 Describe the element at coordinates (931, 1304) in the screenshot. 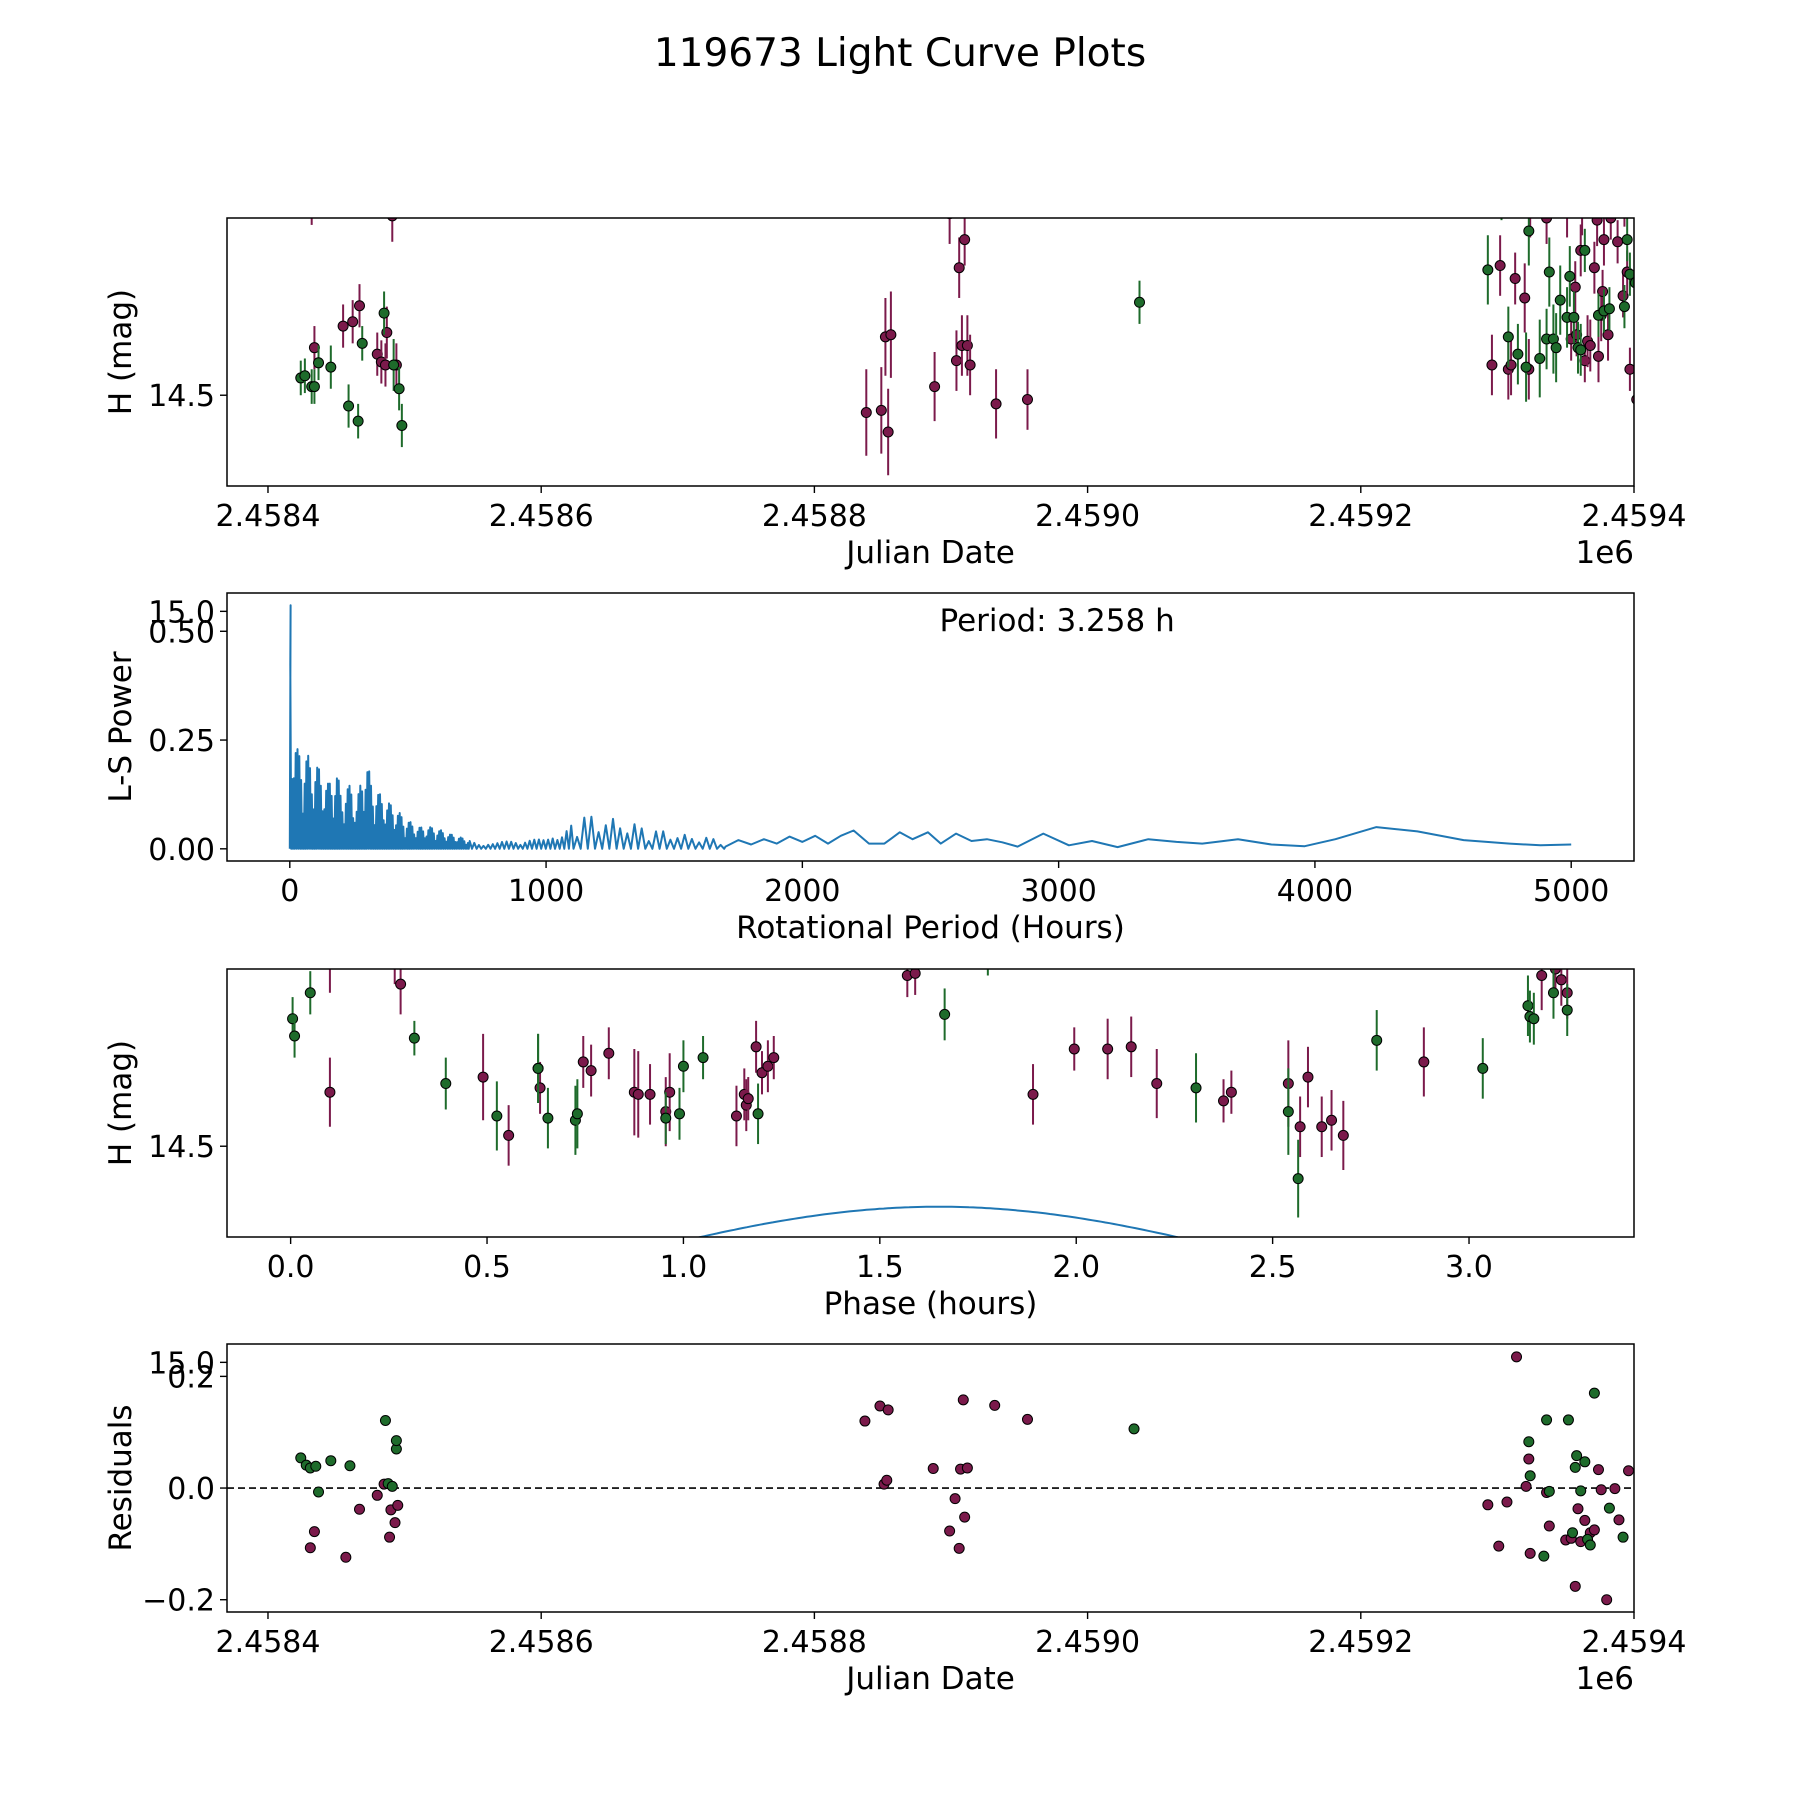

I see `phased-xlabel: Phase (hours)` at that location.